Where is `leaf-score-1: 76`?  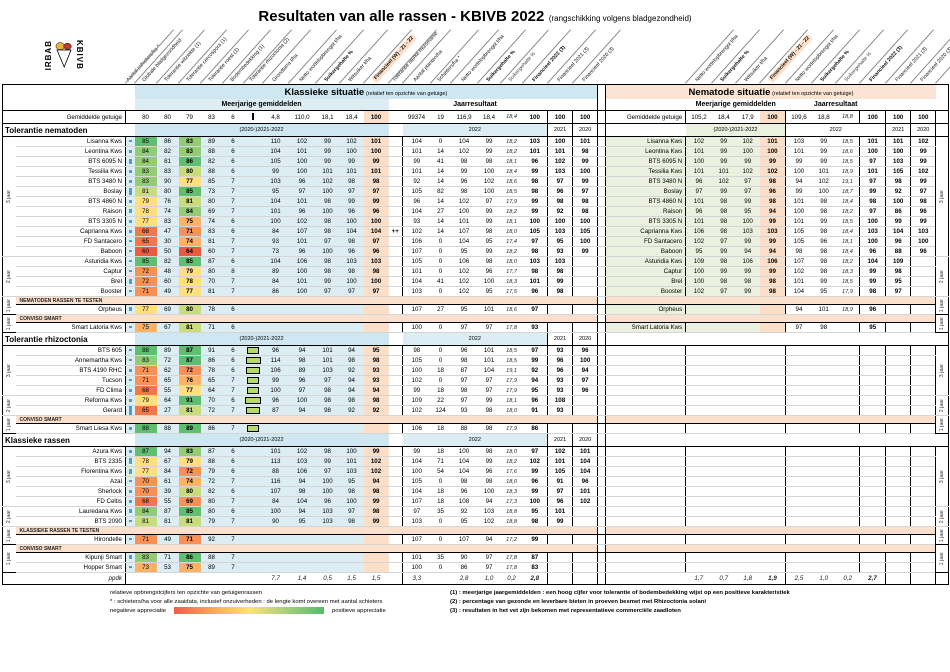
leaf-score-1: 76 is located at coordinates (167, 201).